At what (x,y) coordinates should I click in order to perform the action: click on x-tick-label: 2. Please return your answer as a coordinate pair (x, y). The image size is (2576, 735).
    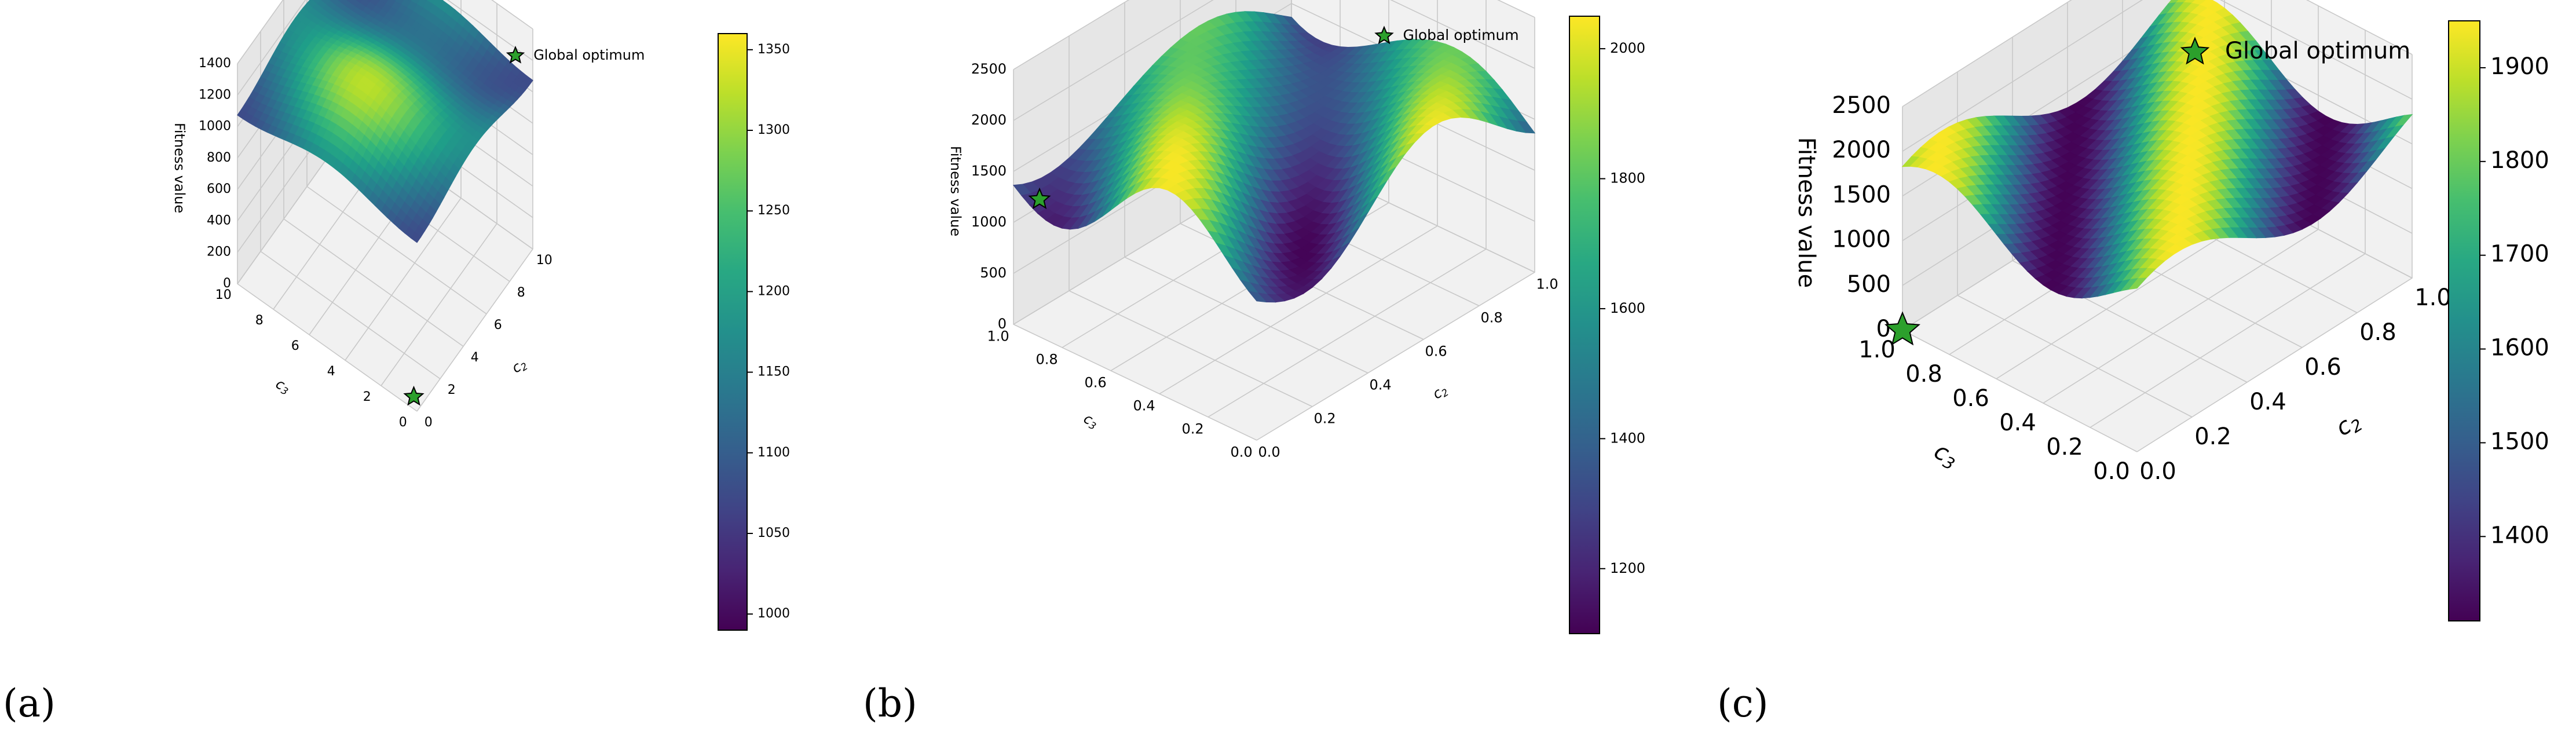
    Looking at the image, I should click on (452, 390).